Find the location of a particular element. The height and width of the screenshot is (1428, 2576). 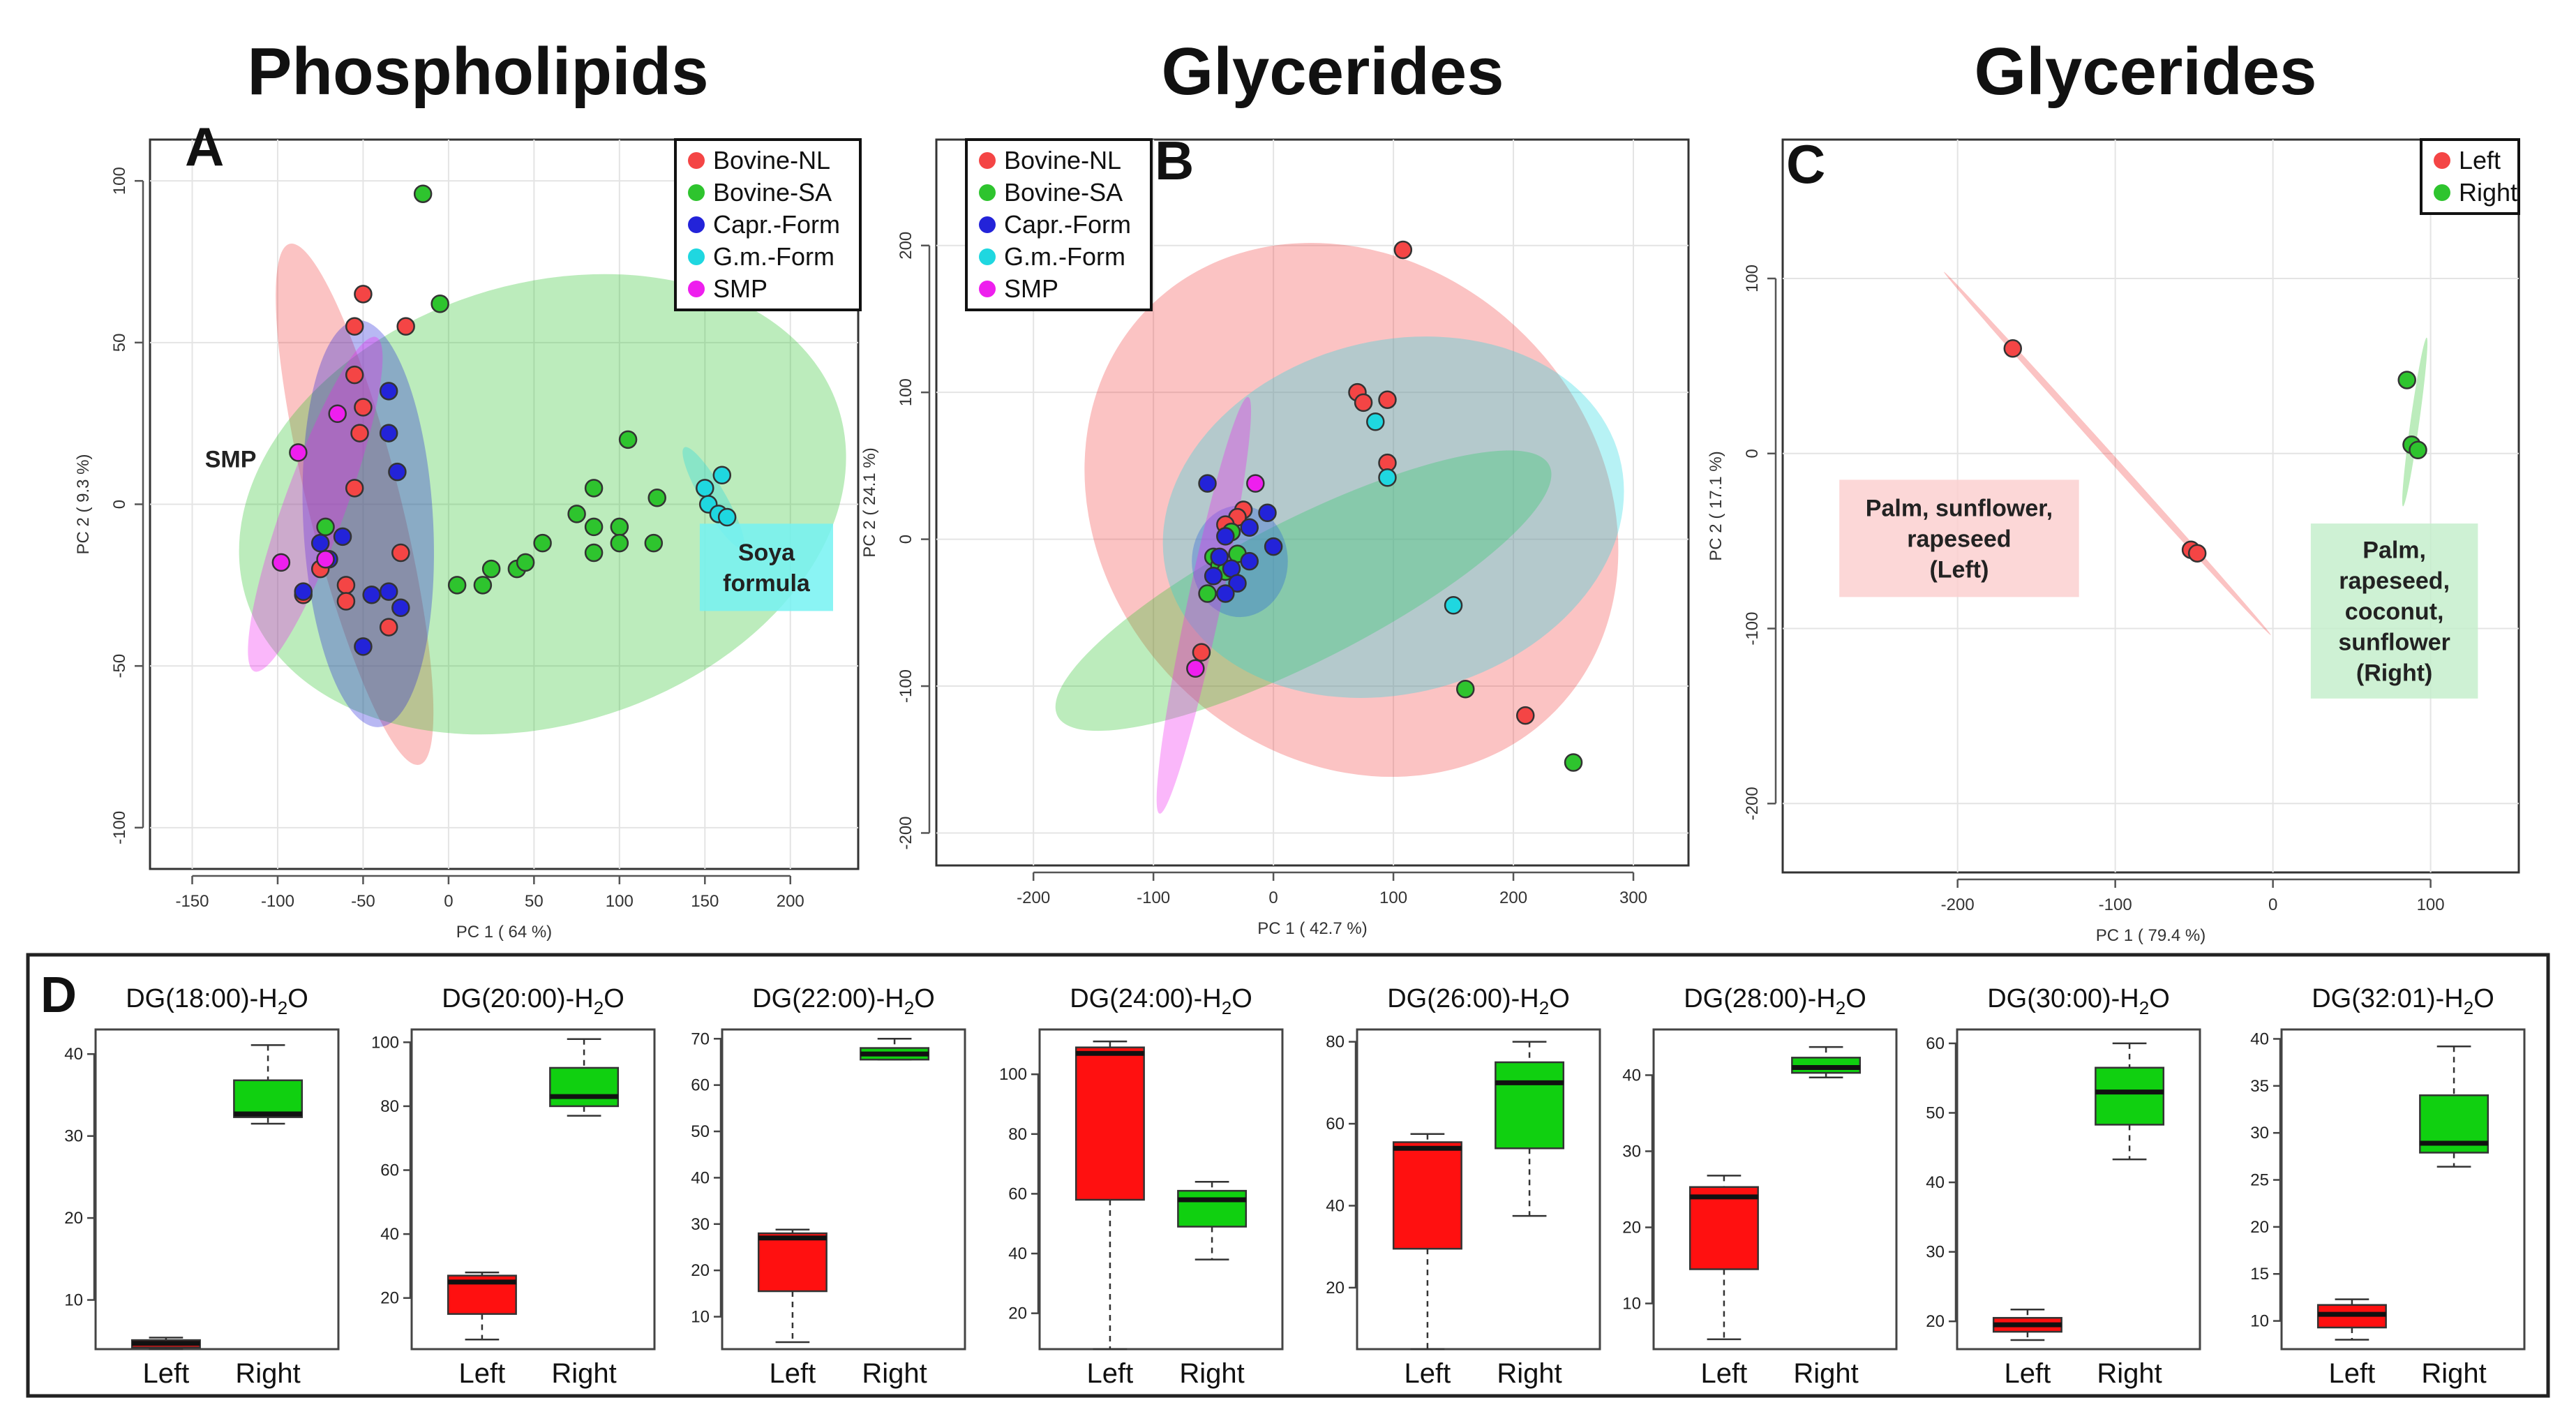

panel-a-letter: A is located at coordinates (204, 146).